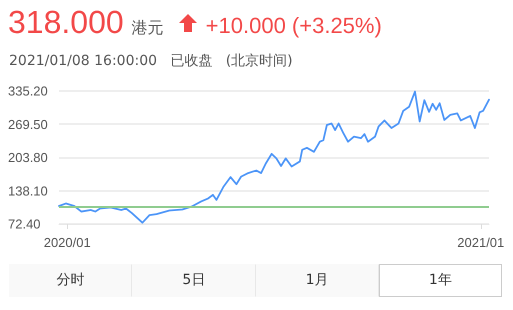 The image size is (513, 310). I want to click on text: 5日, so click(194, 280).